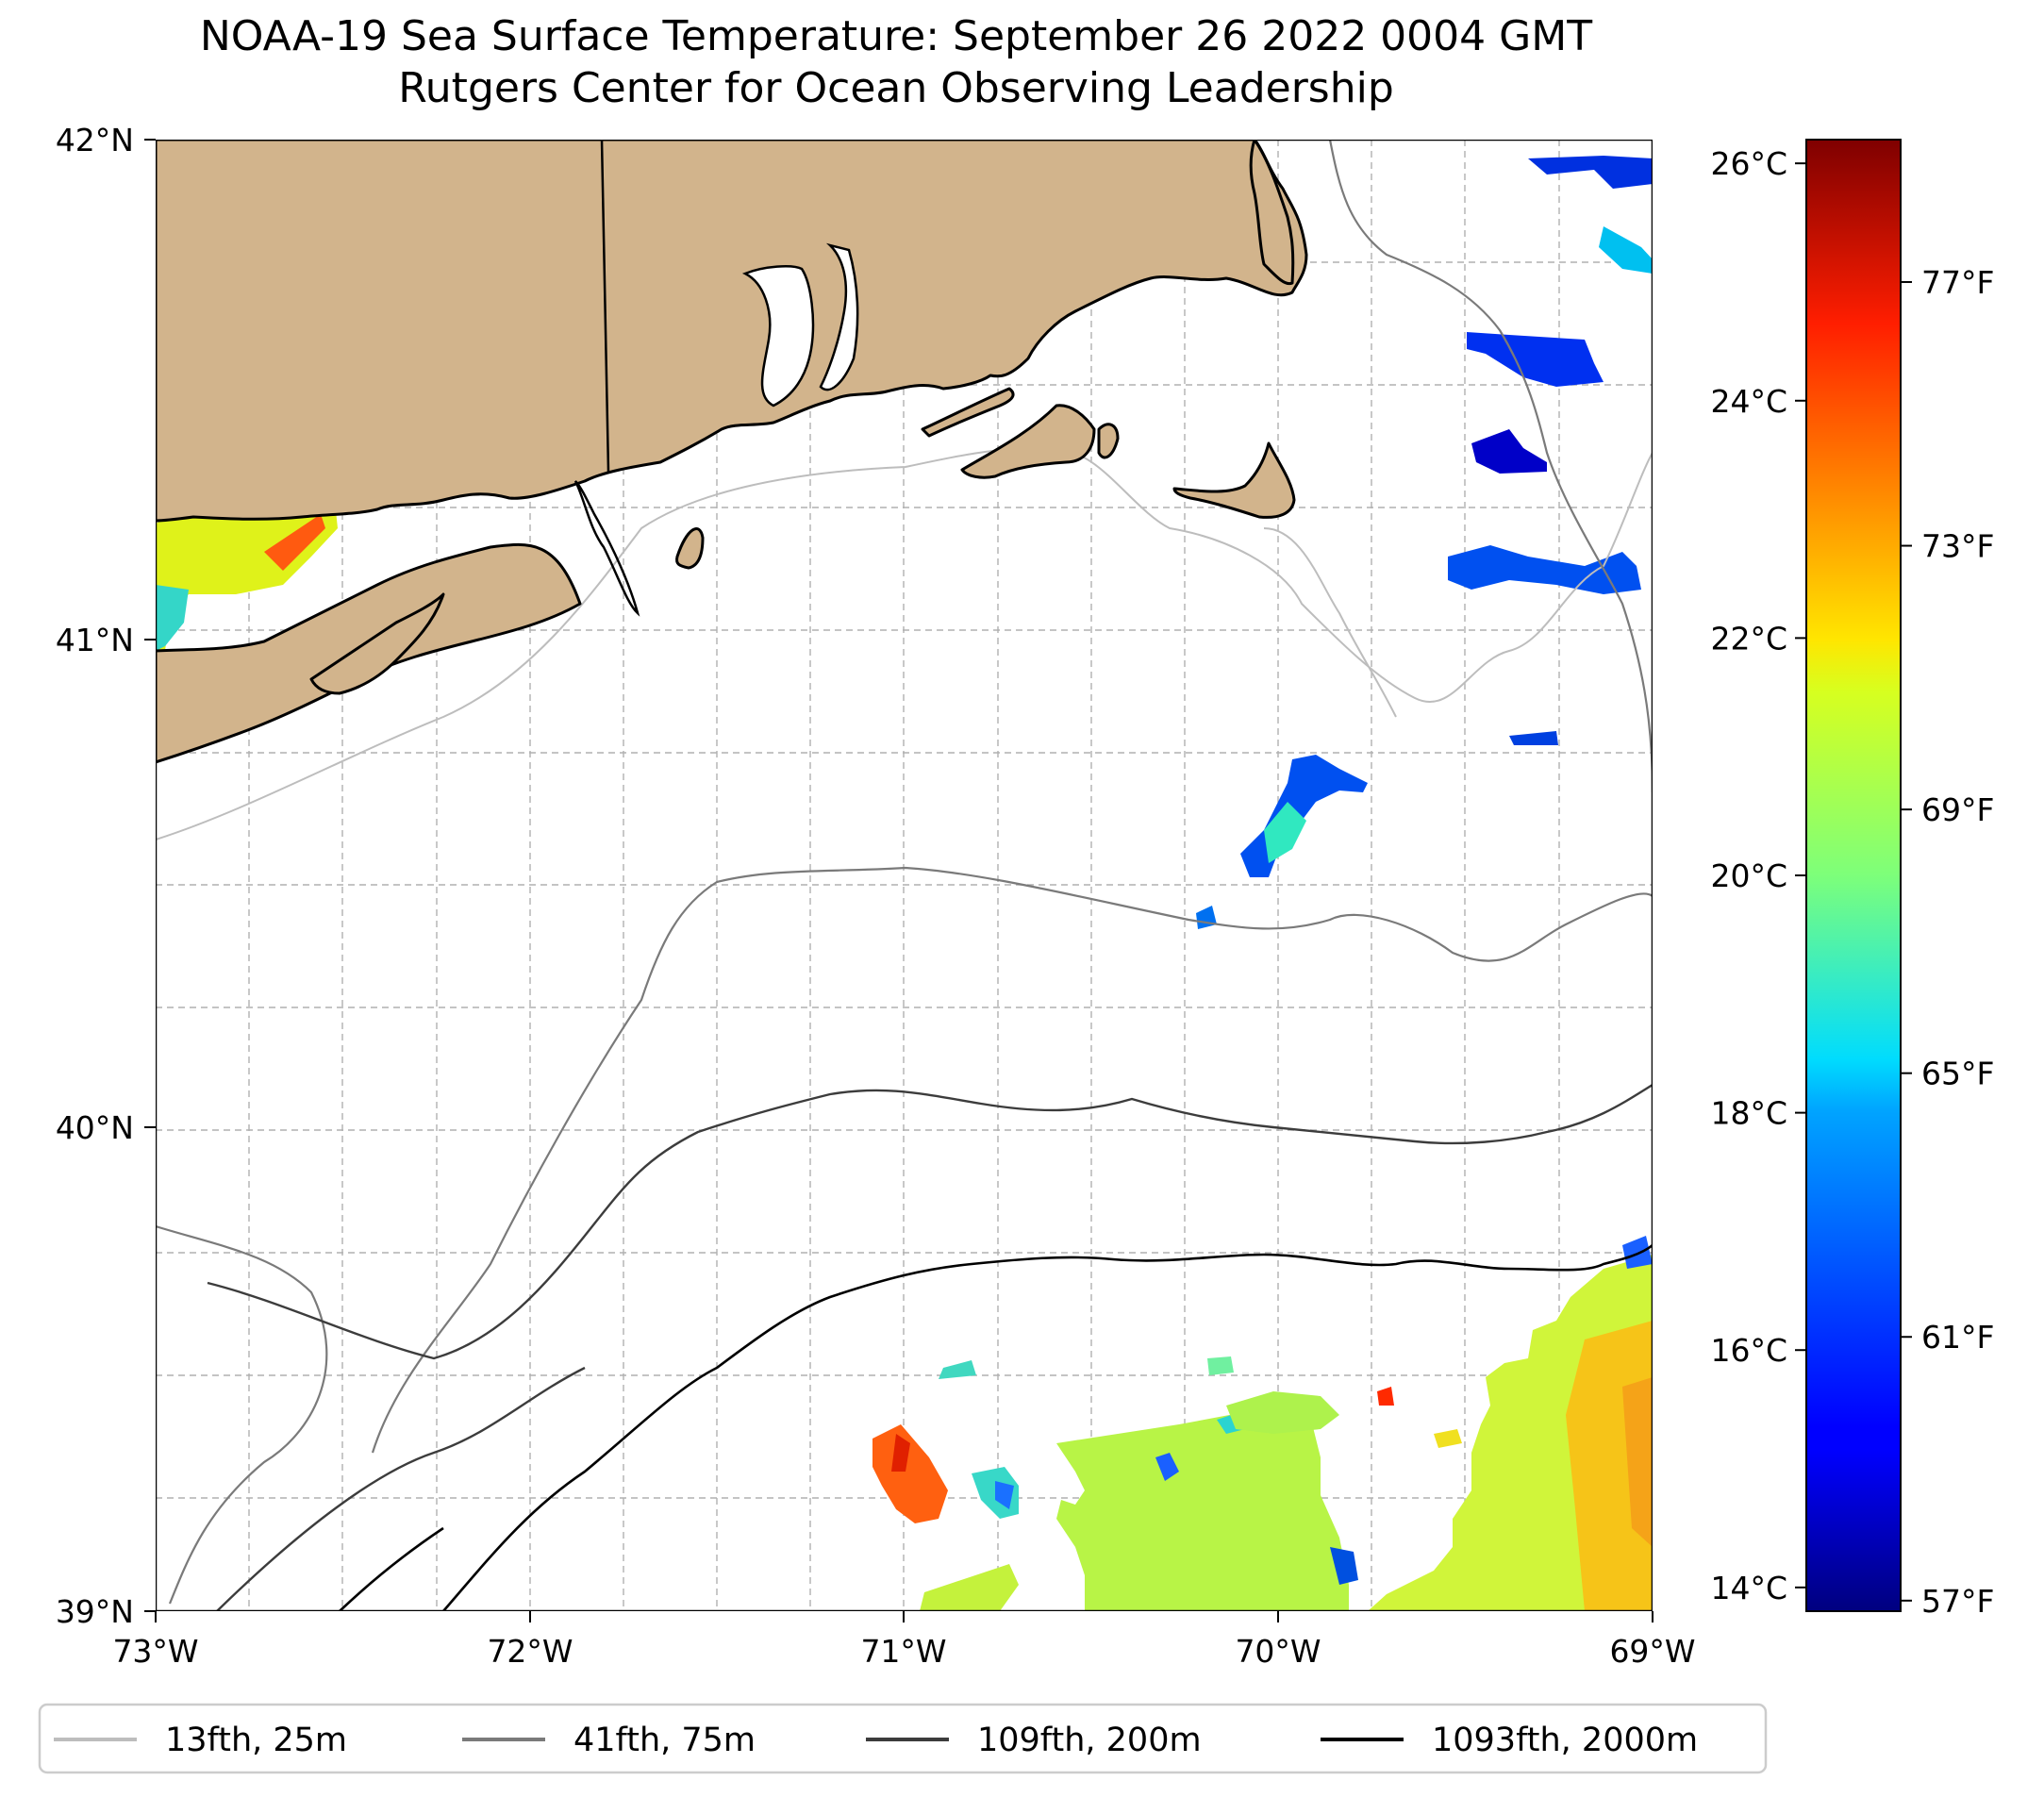  What do you see at coordinates (1958, 1074) in the screenshot?
I see `fahrenheit-tick-label: 65°F` at bounding box center [1958, 1074].